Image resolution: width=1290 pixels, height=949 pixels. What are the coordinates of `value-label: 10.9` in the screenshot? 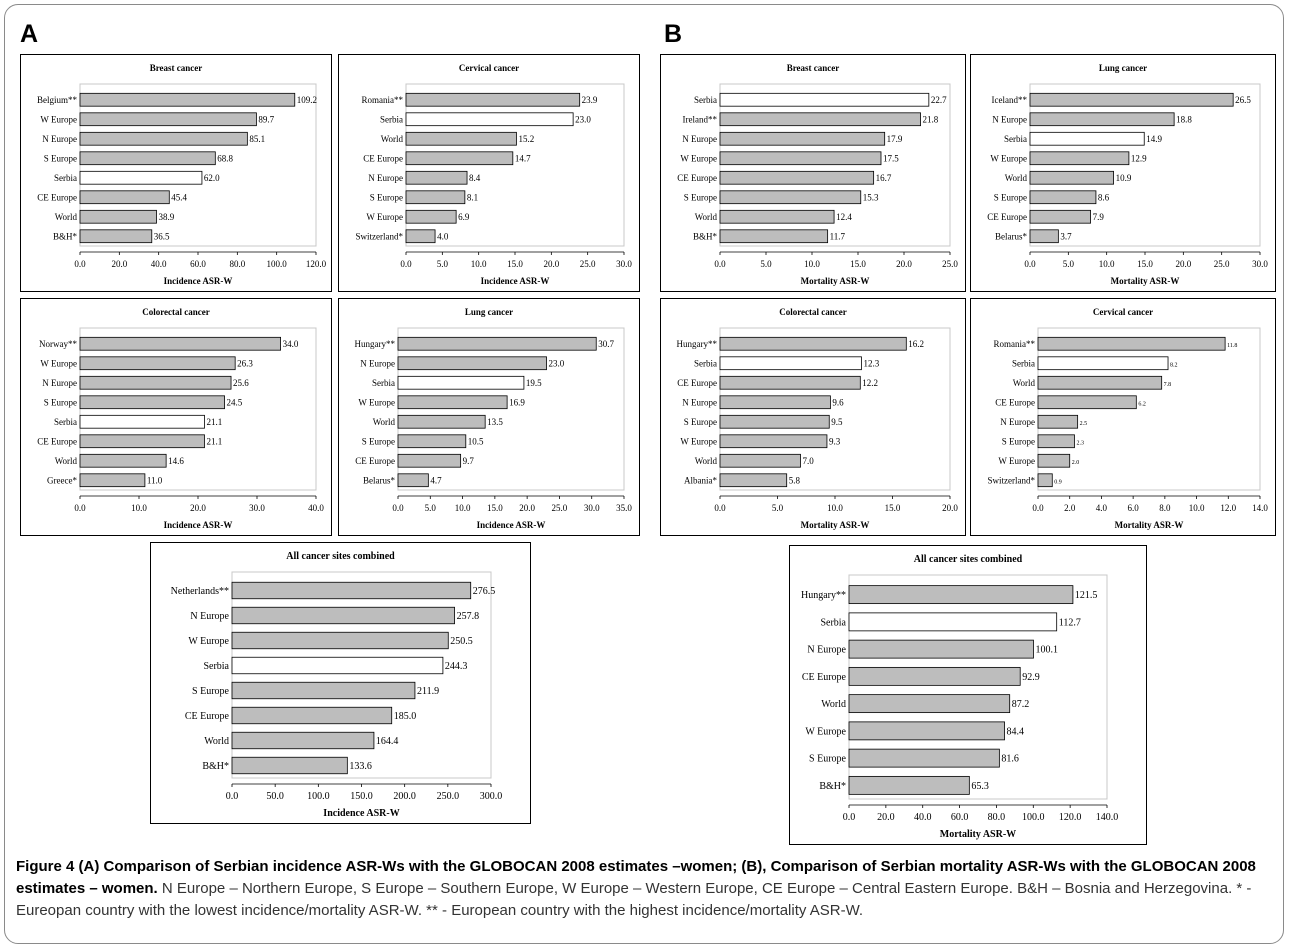 It's located at (1124, 178).